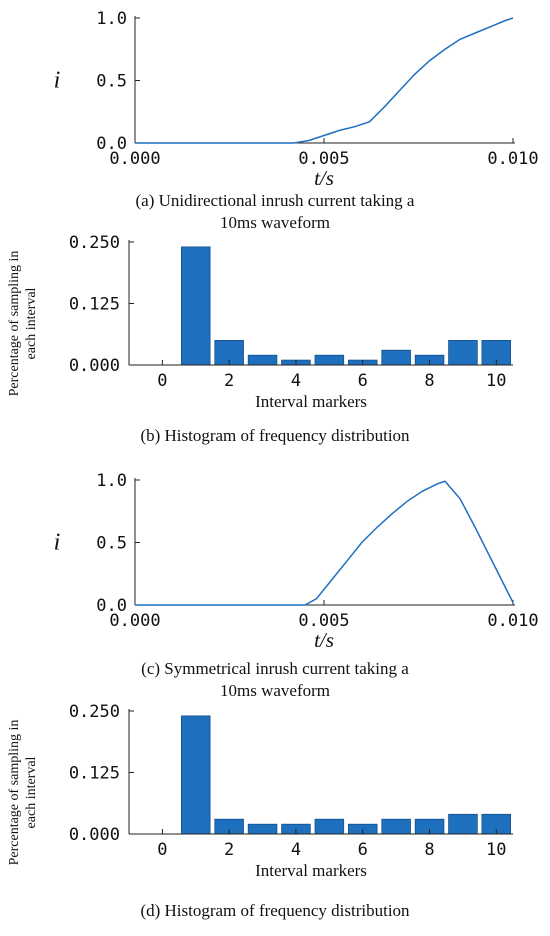 The height and width of the screenshot is (936, 550). What do you see at coordinates (275, 435) in the screenshot?
I see `caption-b: (b) Histogram of frequency distribution` at bounding box center [275, 435].